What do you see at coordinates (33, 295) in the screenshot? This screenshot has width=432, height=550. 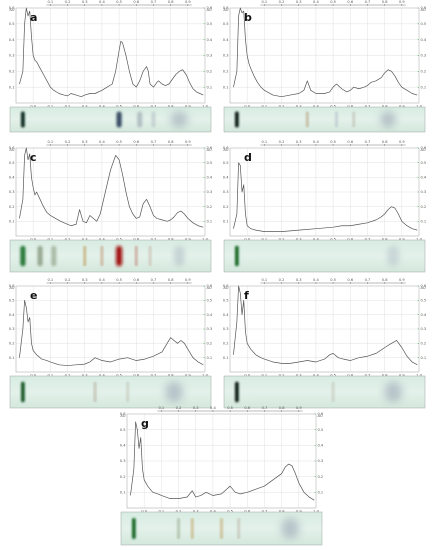 I see `panel-letter: e` at bounding box center [33, 295].